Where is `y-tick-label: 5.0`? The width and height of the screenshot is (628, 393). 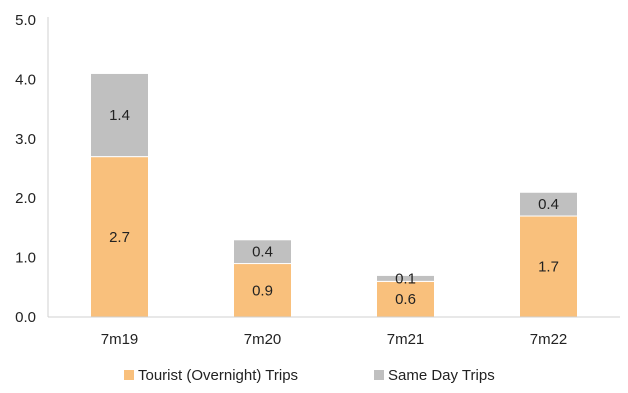
y-tick-label: 5.0 is located at coordinates (25, 20).